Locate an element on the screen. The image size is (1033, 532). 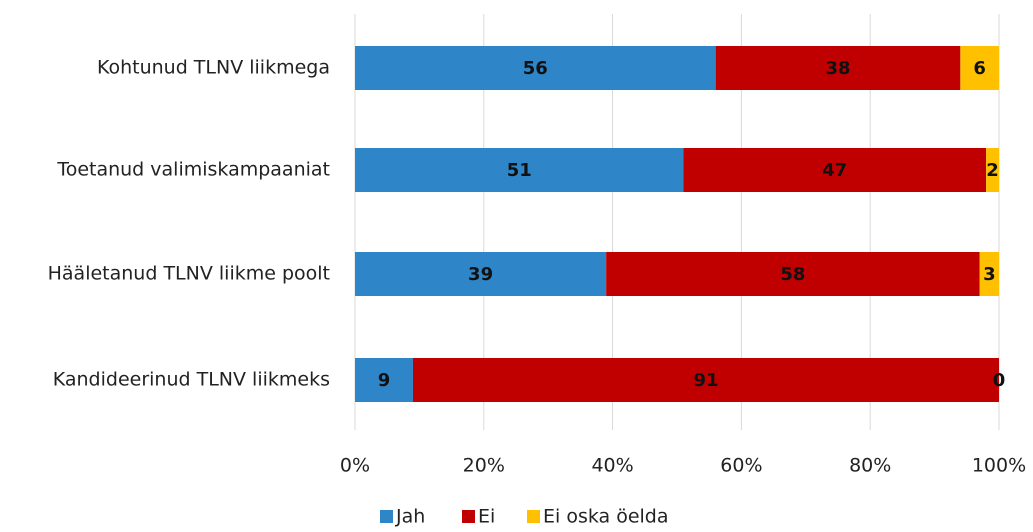
data-label: 39 is located at coordinates (480, 274).